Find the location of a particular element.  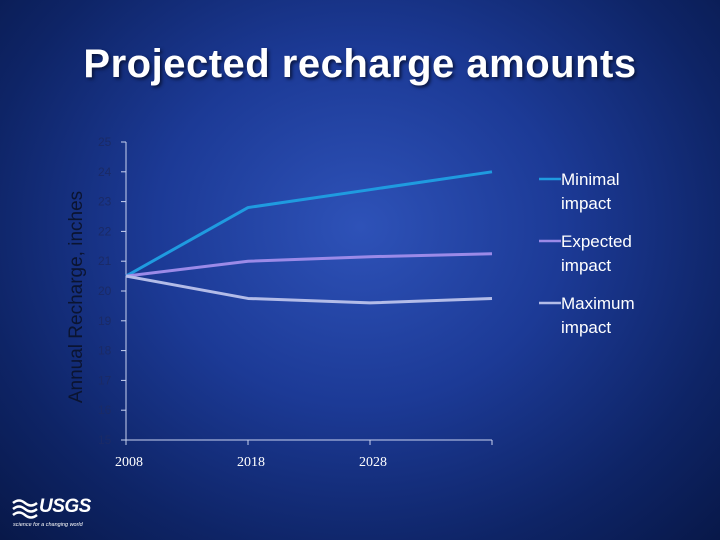

x-tick-label: 2008 is located at coordinates (129, 462).